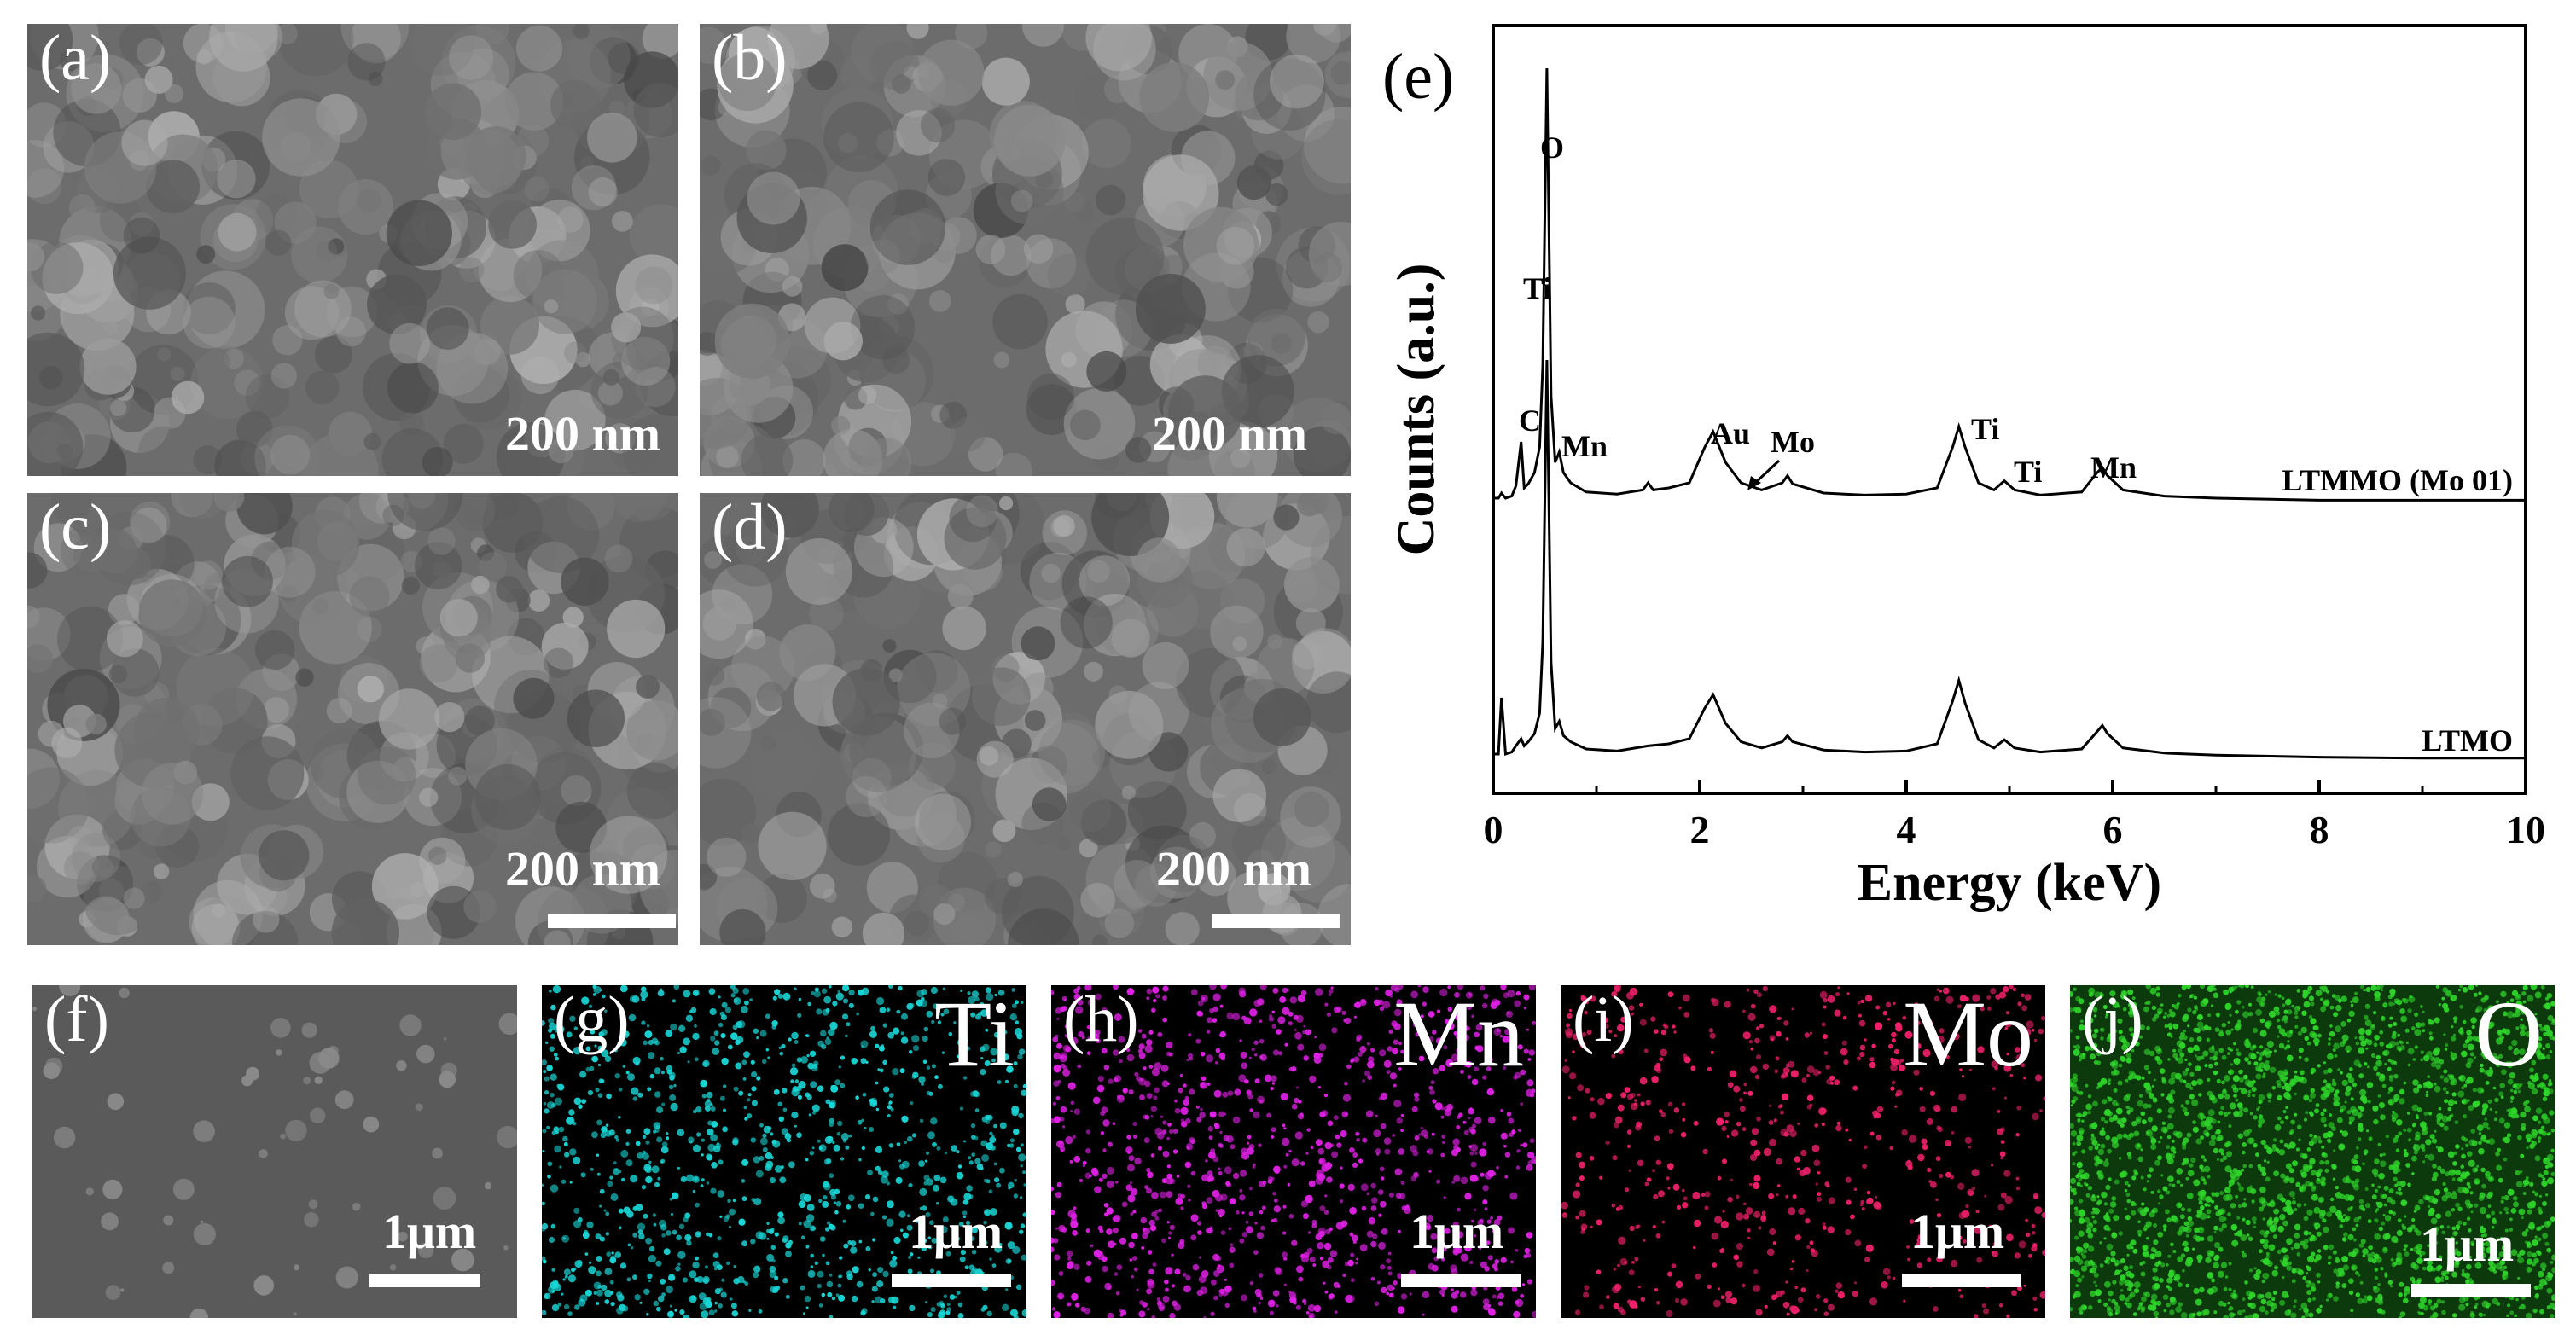 Image resolution: width=2576 pixels, height=1335 pixels. I want to click on panel-label-a: (a), so click(75, 59).